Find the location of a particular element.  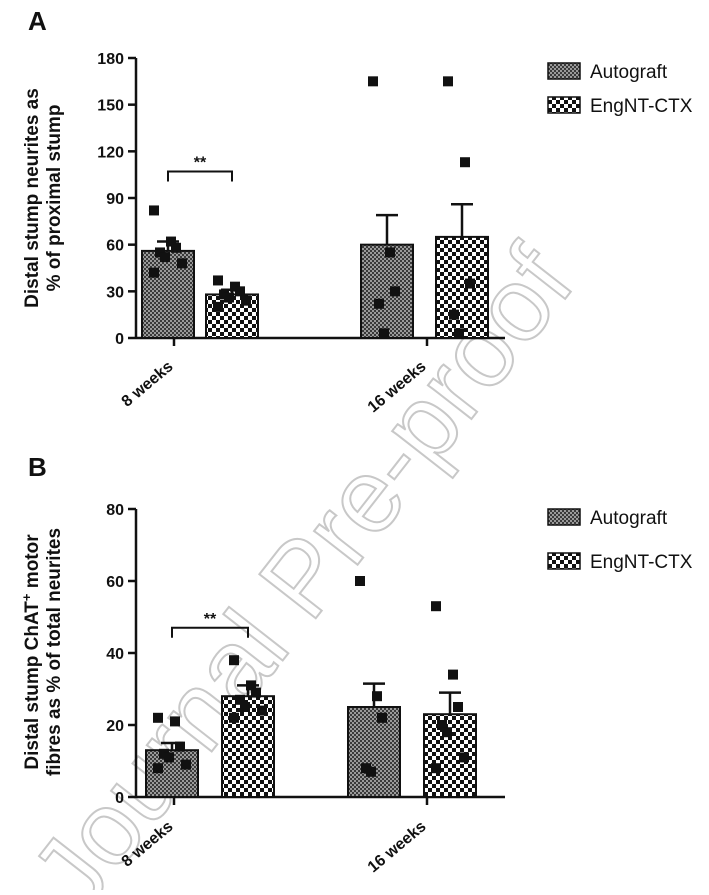

y-tick-label: 150 is located at coordinates (110, 106).